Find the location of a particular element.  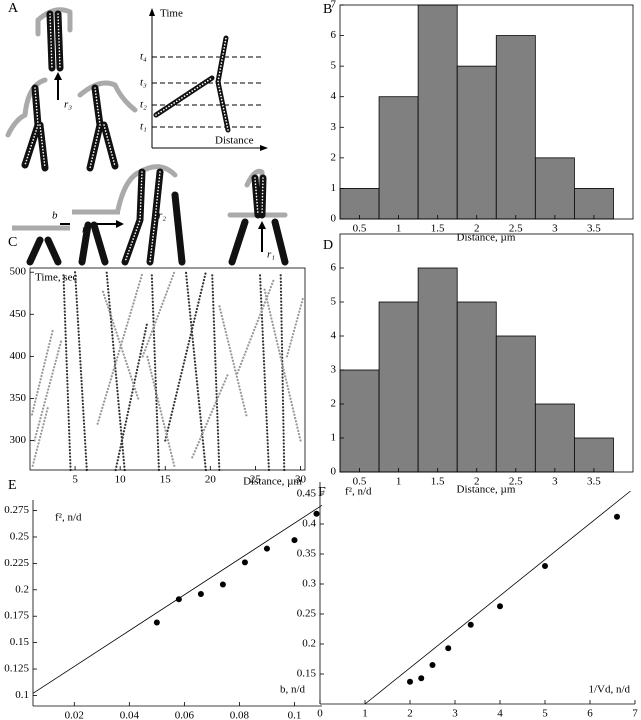

x-tick-label: 0 is located at coordinates (320, 714).